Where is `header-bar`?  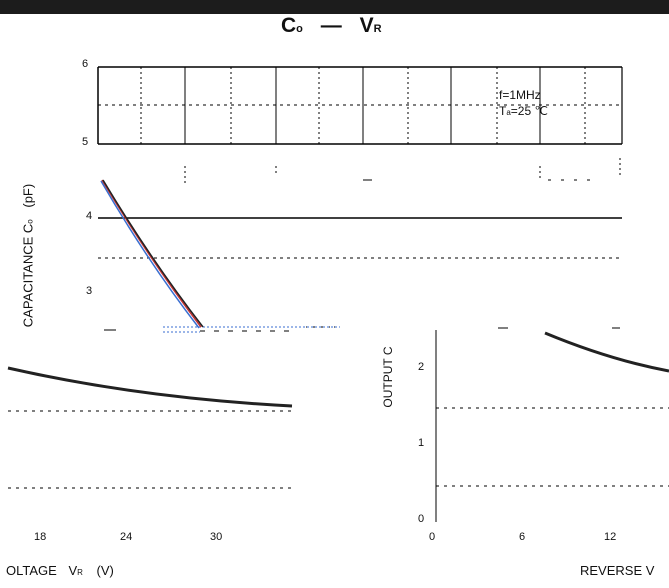
header-bar is located at coordinates (334, 7).